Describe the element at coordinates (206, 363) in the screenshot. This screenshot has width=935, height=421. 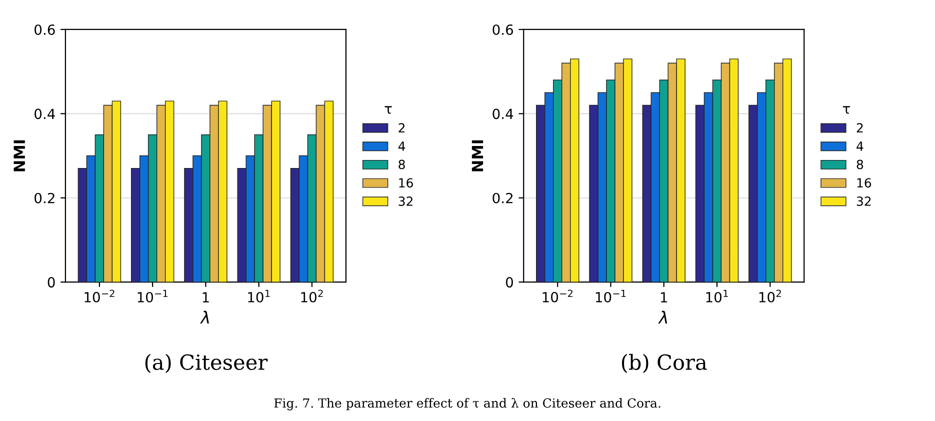
I see `text: (a) Citeseer` at that location.